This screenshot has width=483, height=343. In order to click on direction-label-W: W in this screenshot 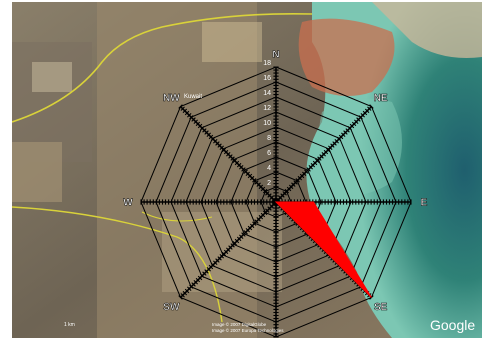, I will do `click(128, 203)`.